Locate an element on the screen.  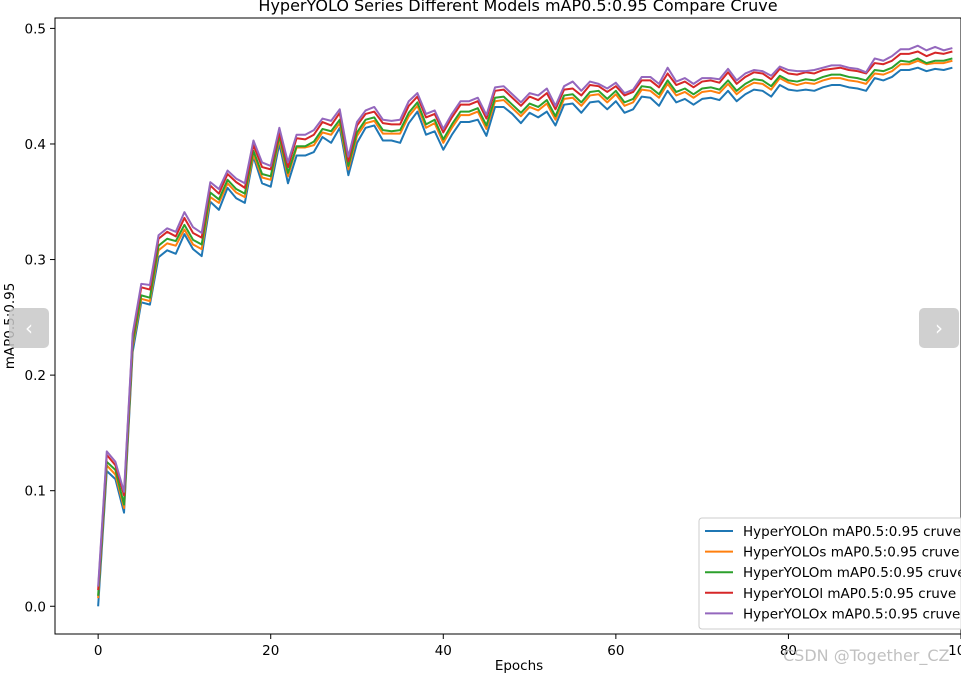
y-tick-label: 0.5 is located at coordinates (35, 29).